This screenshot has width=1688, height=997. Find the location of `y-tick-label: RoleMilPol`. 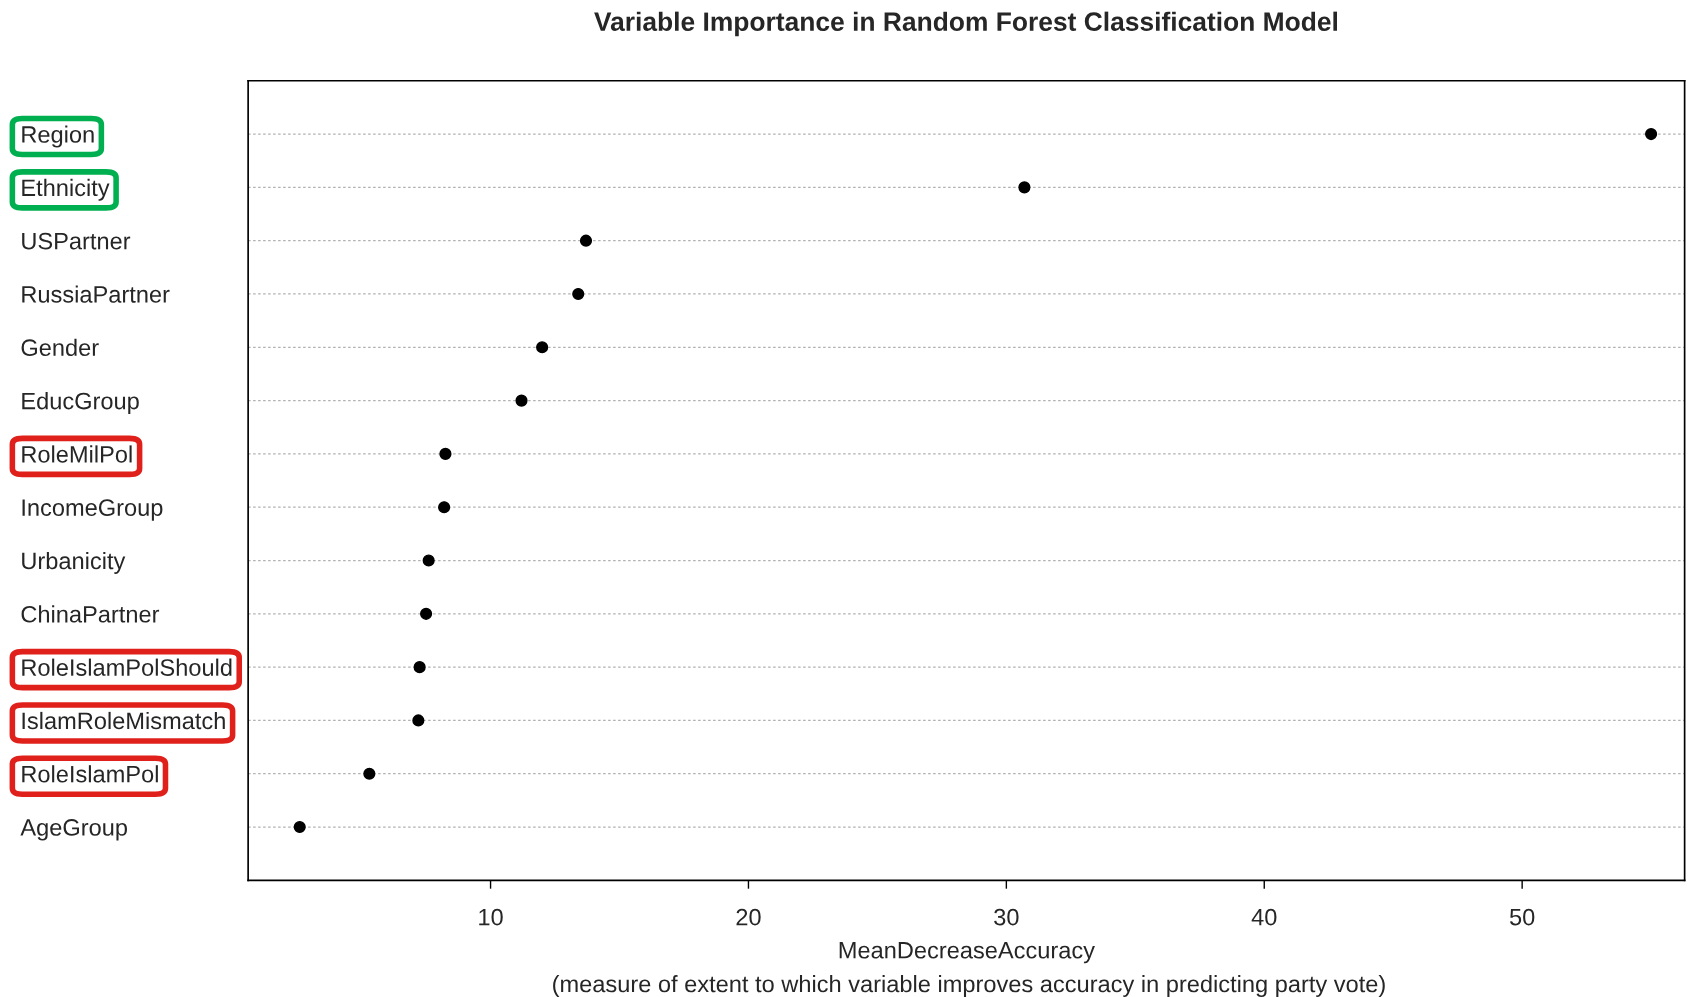

y-tick-label: RoleMilPol is located at coordinates (77, 454).